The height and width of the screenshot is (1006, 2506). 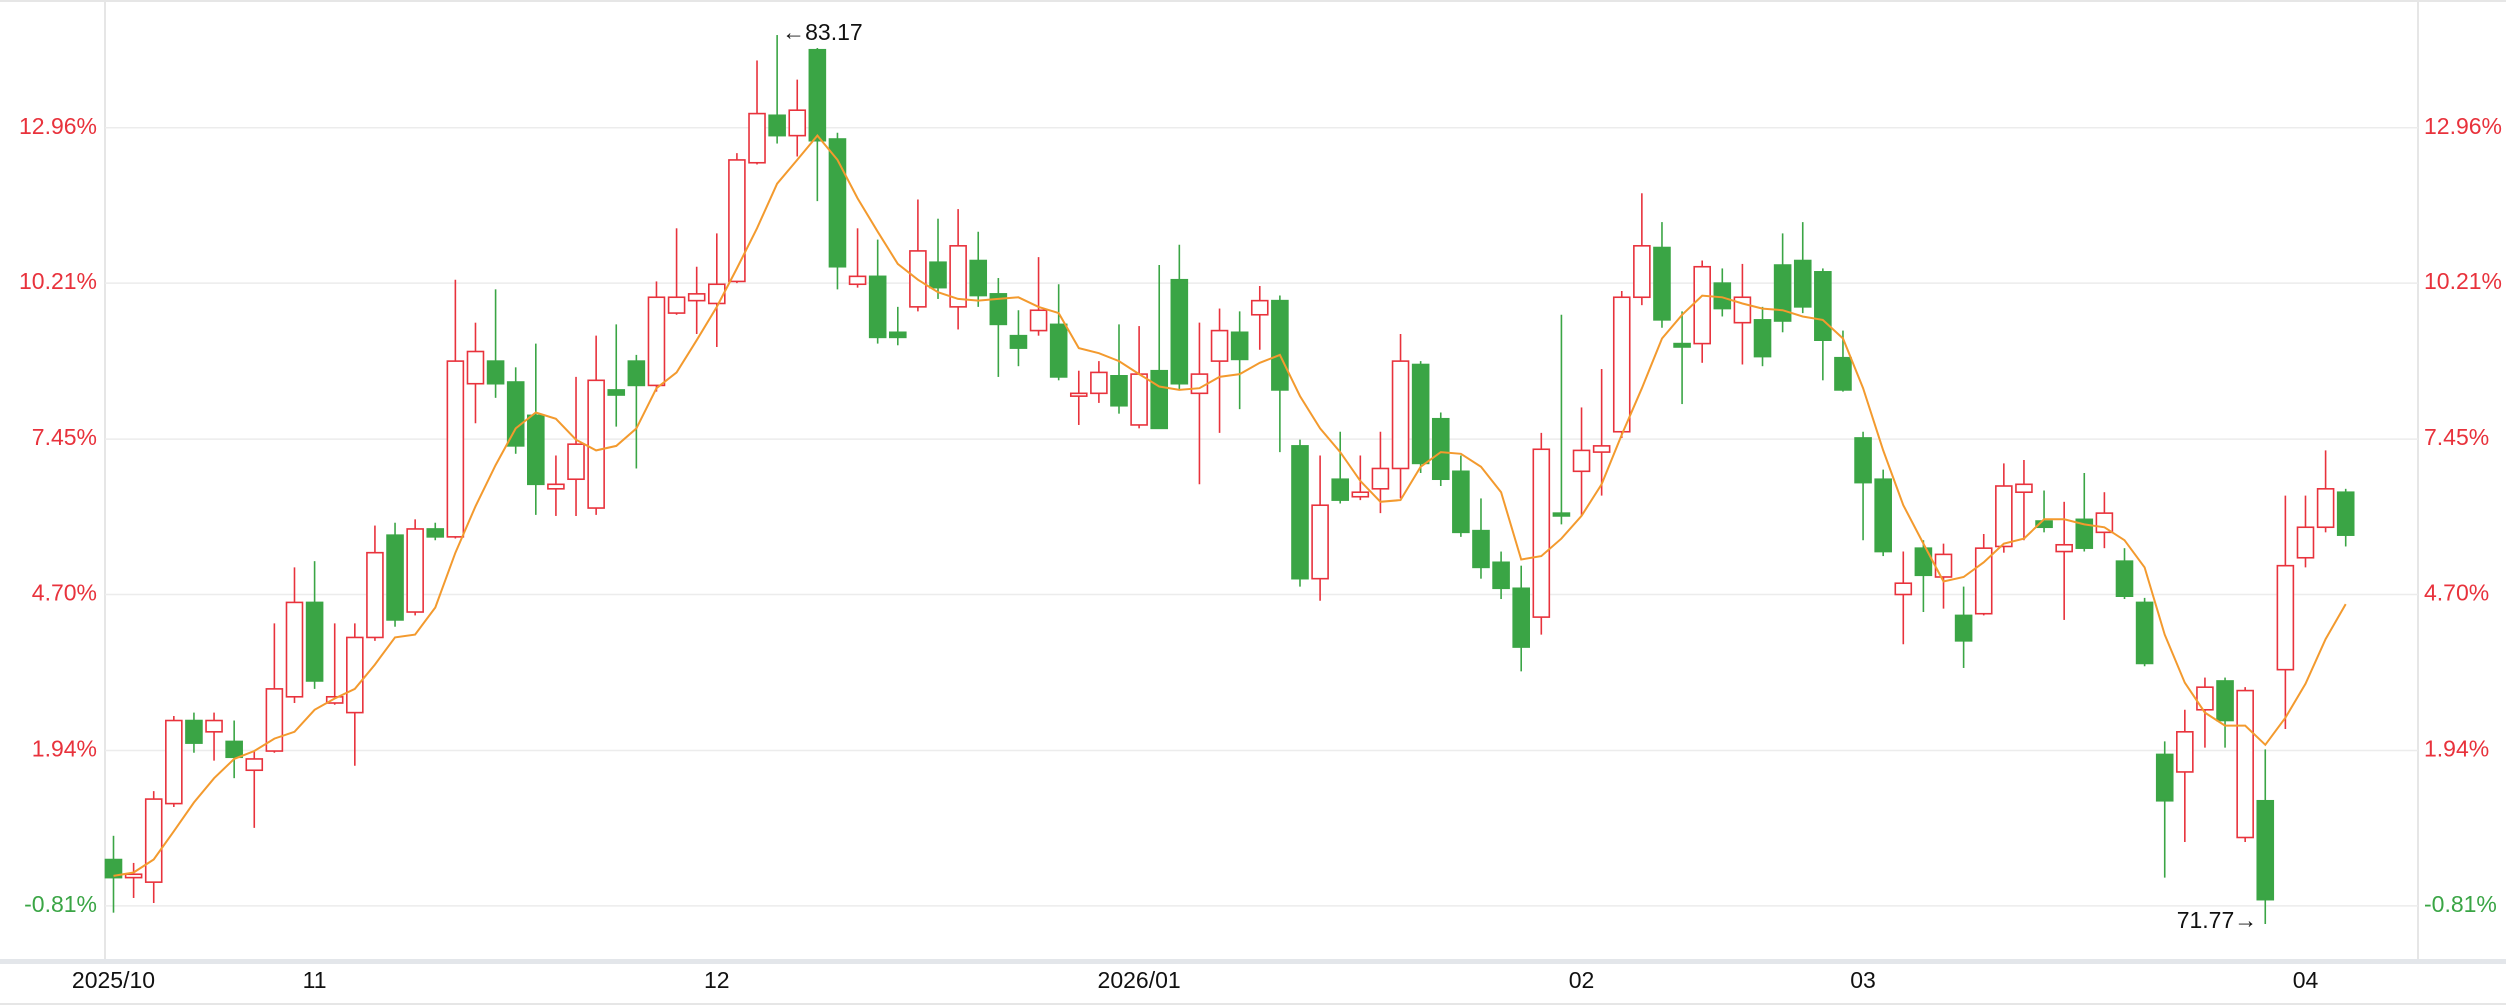 I want to click on y2-tick-label: 12.96%, so click(x=2463, y=126).